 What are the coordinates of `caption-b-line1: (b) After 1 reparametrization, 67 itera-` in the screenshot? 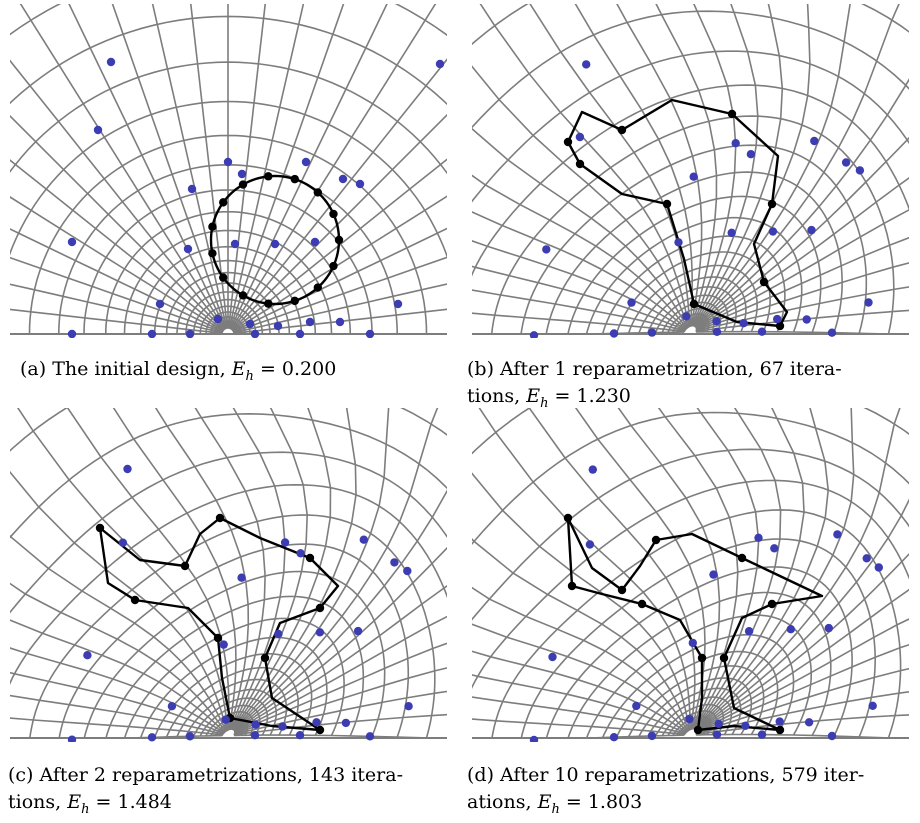 It's located at (654, 369).